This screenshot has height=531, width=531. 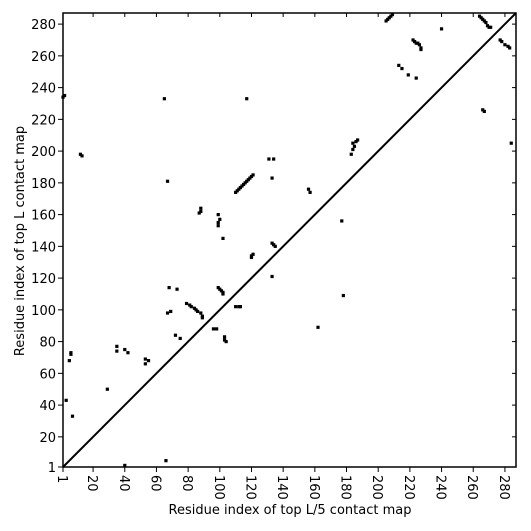 I want to click on y-tick-label: 220, so click(x=43, y=120).